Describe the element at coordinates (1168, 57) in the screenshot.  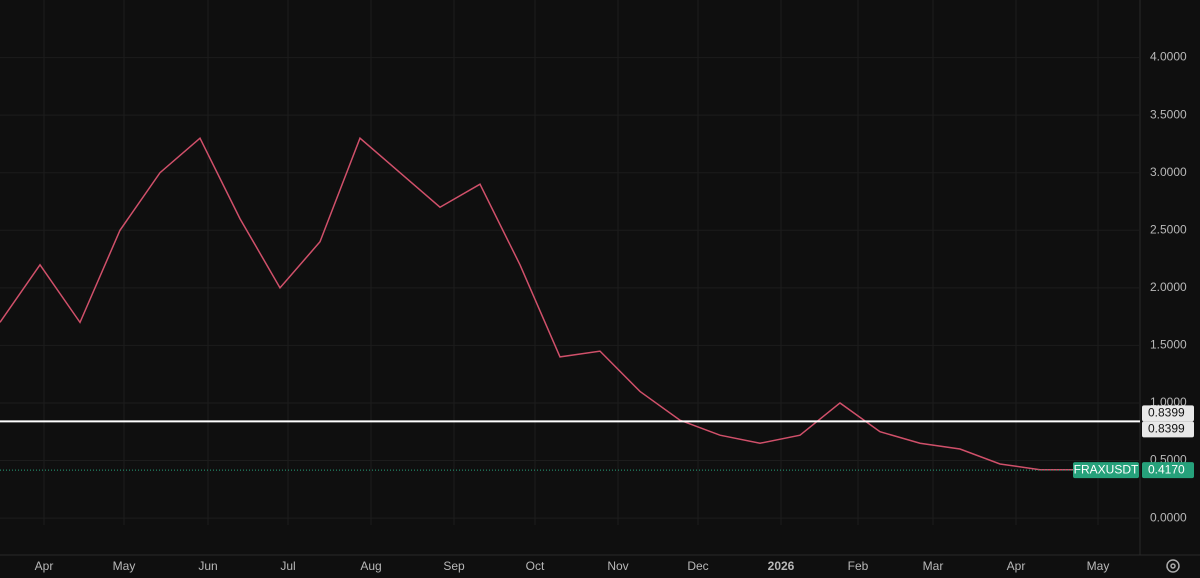
I see `y-tick-label: 4.0000` at that location.